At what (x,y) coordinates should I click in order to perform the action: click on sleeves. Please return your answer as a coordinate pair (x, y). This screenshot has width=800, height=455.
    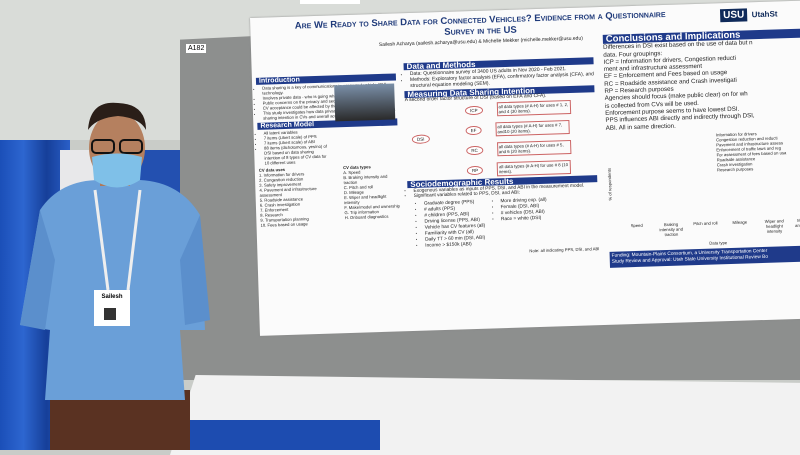
    Looking at the image, I should click on (115, 270).